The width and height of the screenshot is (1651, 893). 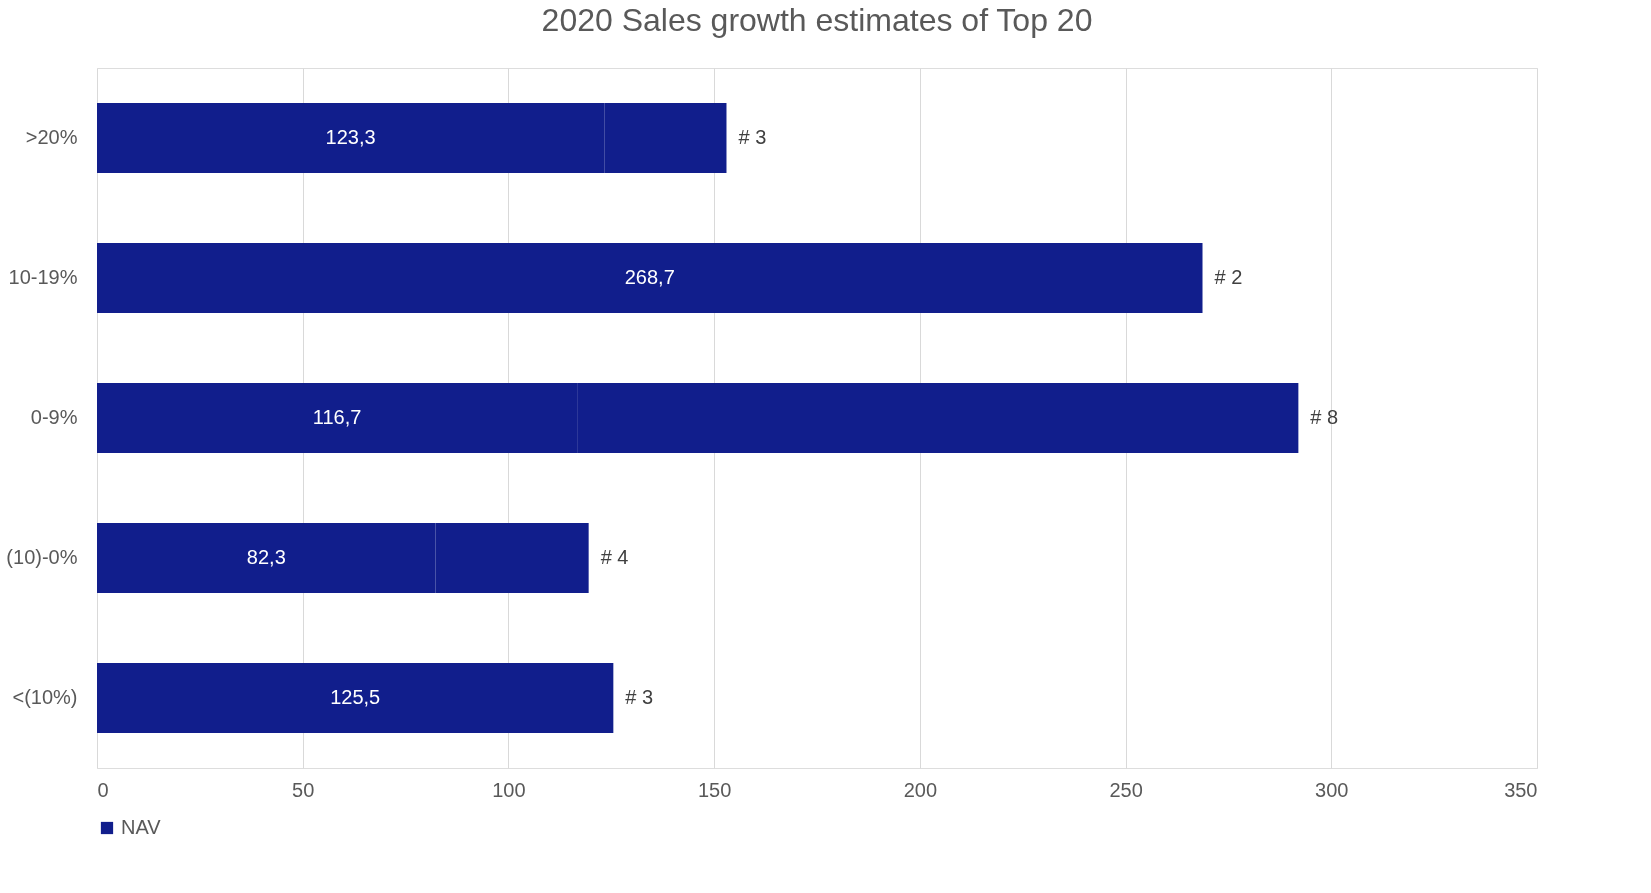 I want to click on y-tick-label: 0-9%, so click(x=54, y=417).